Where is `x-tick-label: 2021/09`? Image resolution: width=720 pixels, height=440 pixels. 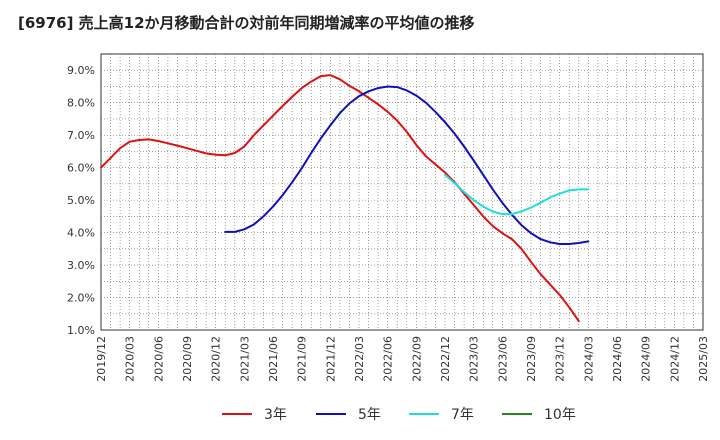 x-tick-label: 2021/09 is located at coordinates (302, 359).